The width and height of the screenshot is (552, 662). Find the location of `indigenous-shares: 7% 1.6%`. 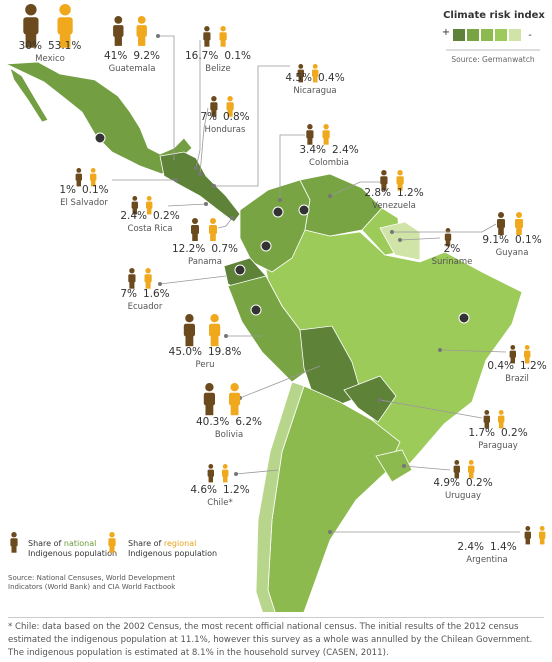

indigenous-shares: 7% 1.6% is located at coordinates (144, 294).